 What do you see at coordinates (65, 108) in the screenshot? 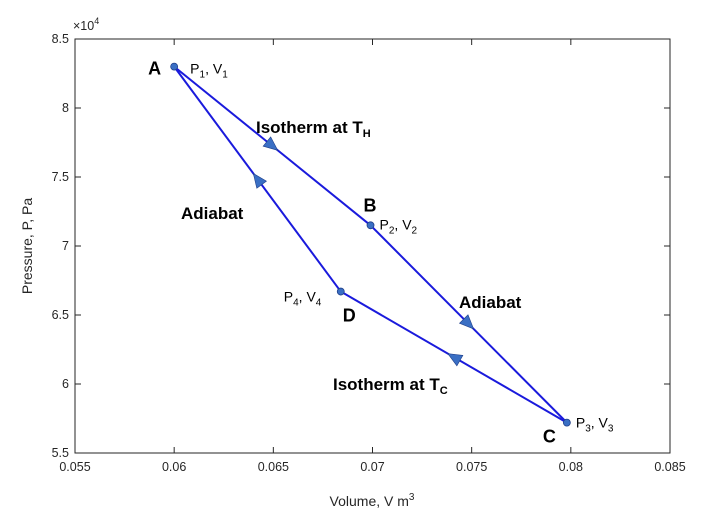
I see `y-tick-label: 8` at bounding box center [65, 108].